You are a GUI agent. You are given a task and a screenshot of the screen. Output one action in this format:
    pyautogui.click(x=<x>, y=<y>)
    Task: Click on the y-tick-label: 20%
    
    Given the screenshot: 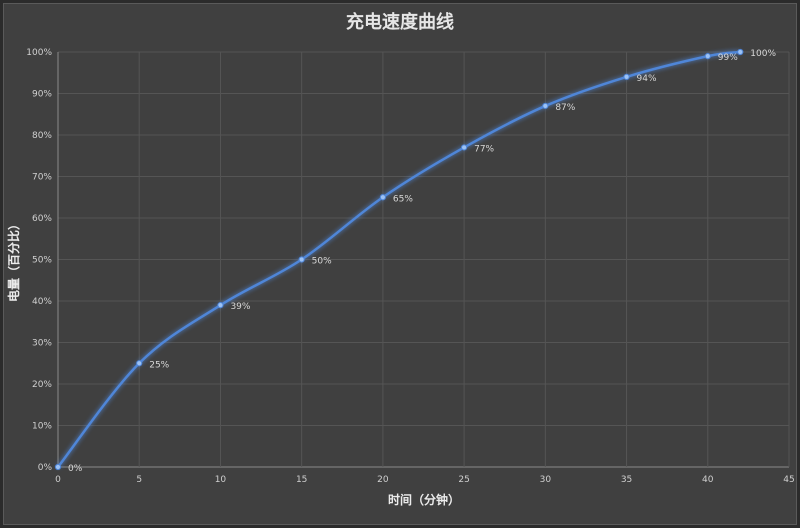 What is the action you would take?
    pyautogui.click(x=42, y=385)
    